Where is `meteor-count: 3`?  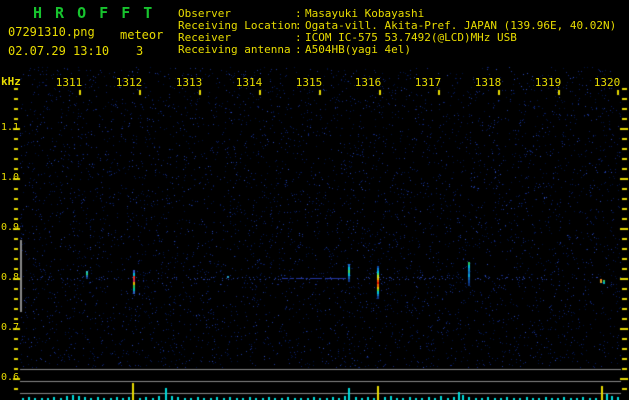 meteor-count: 3 is located at coordinates (140, 51).